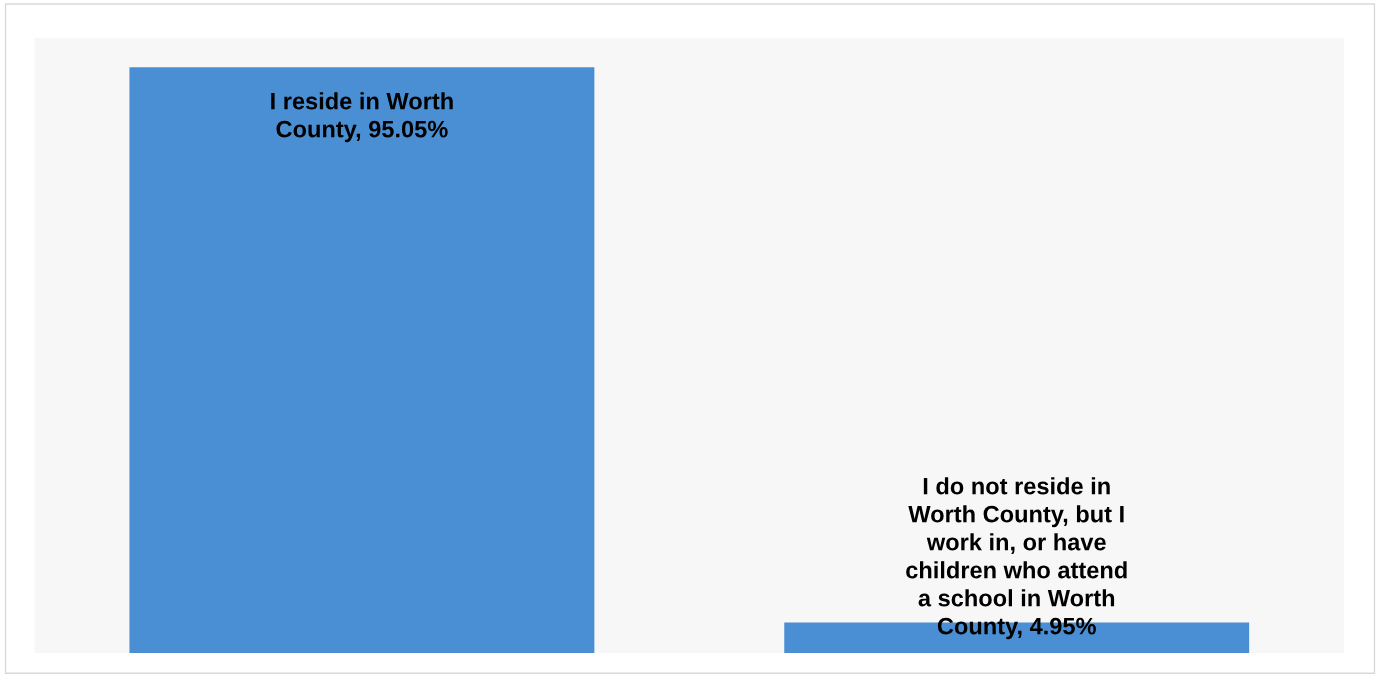 This screenshot has width=1380, height=676. What do you see at coordinates (362, 117) in the screenshot?
I see `data-label: I reside in Worth County, 95.05%` at bounding box center [362, 117].